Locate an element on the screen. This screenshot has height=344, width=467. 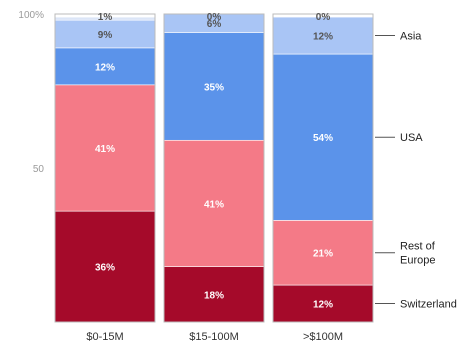
x-category-label: $0-15M is located at coordinates (104, 337).